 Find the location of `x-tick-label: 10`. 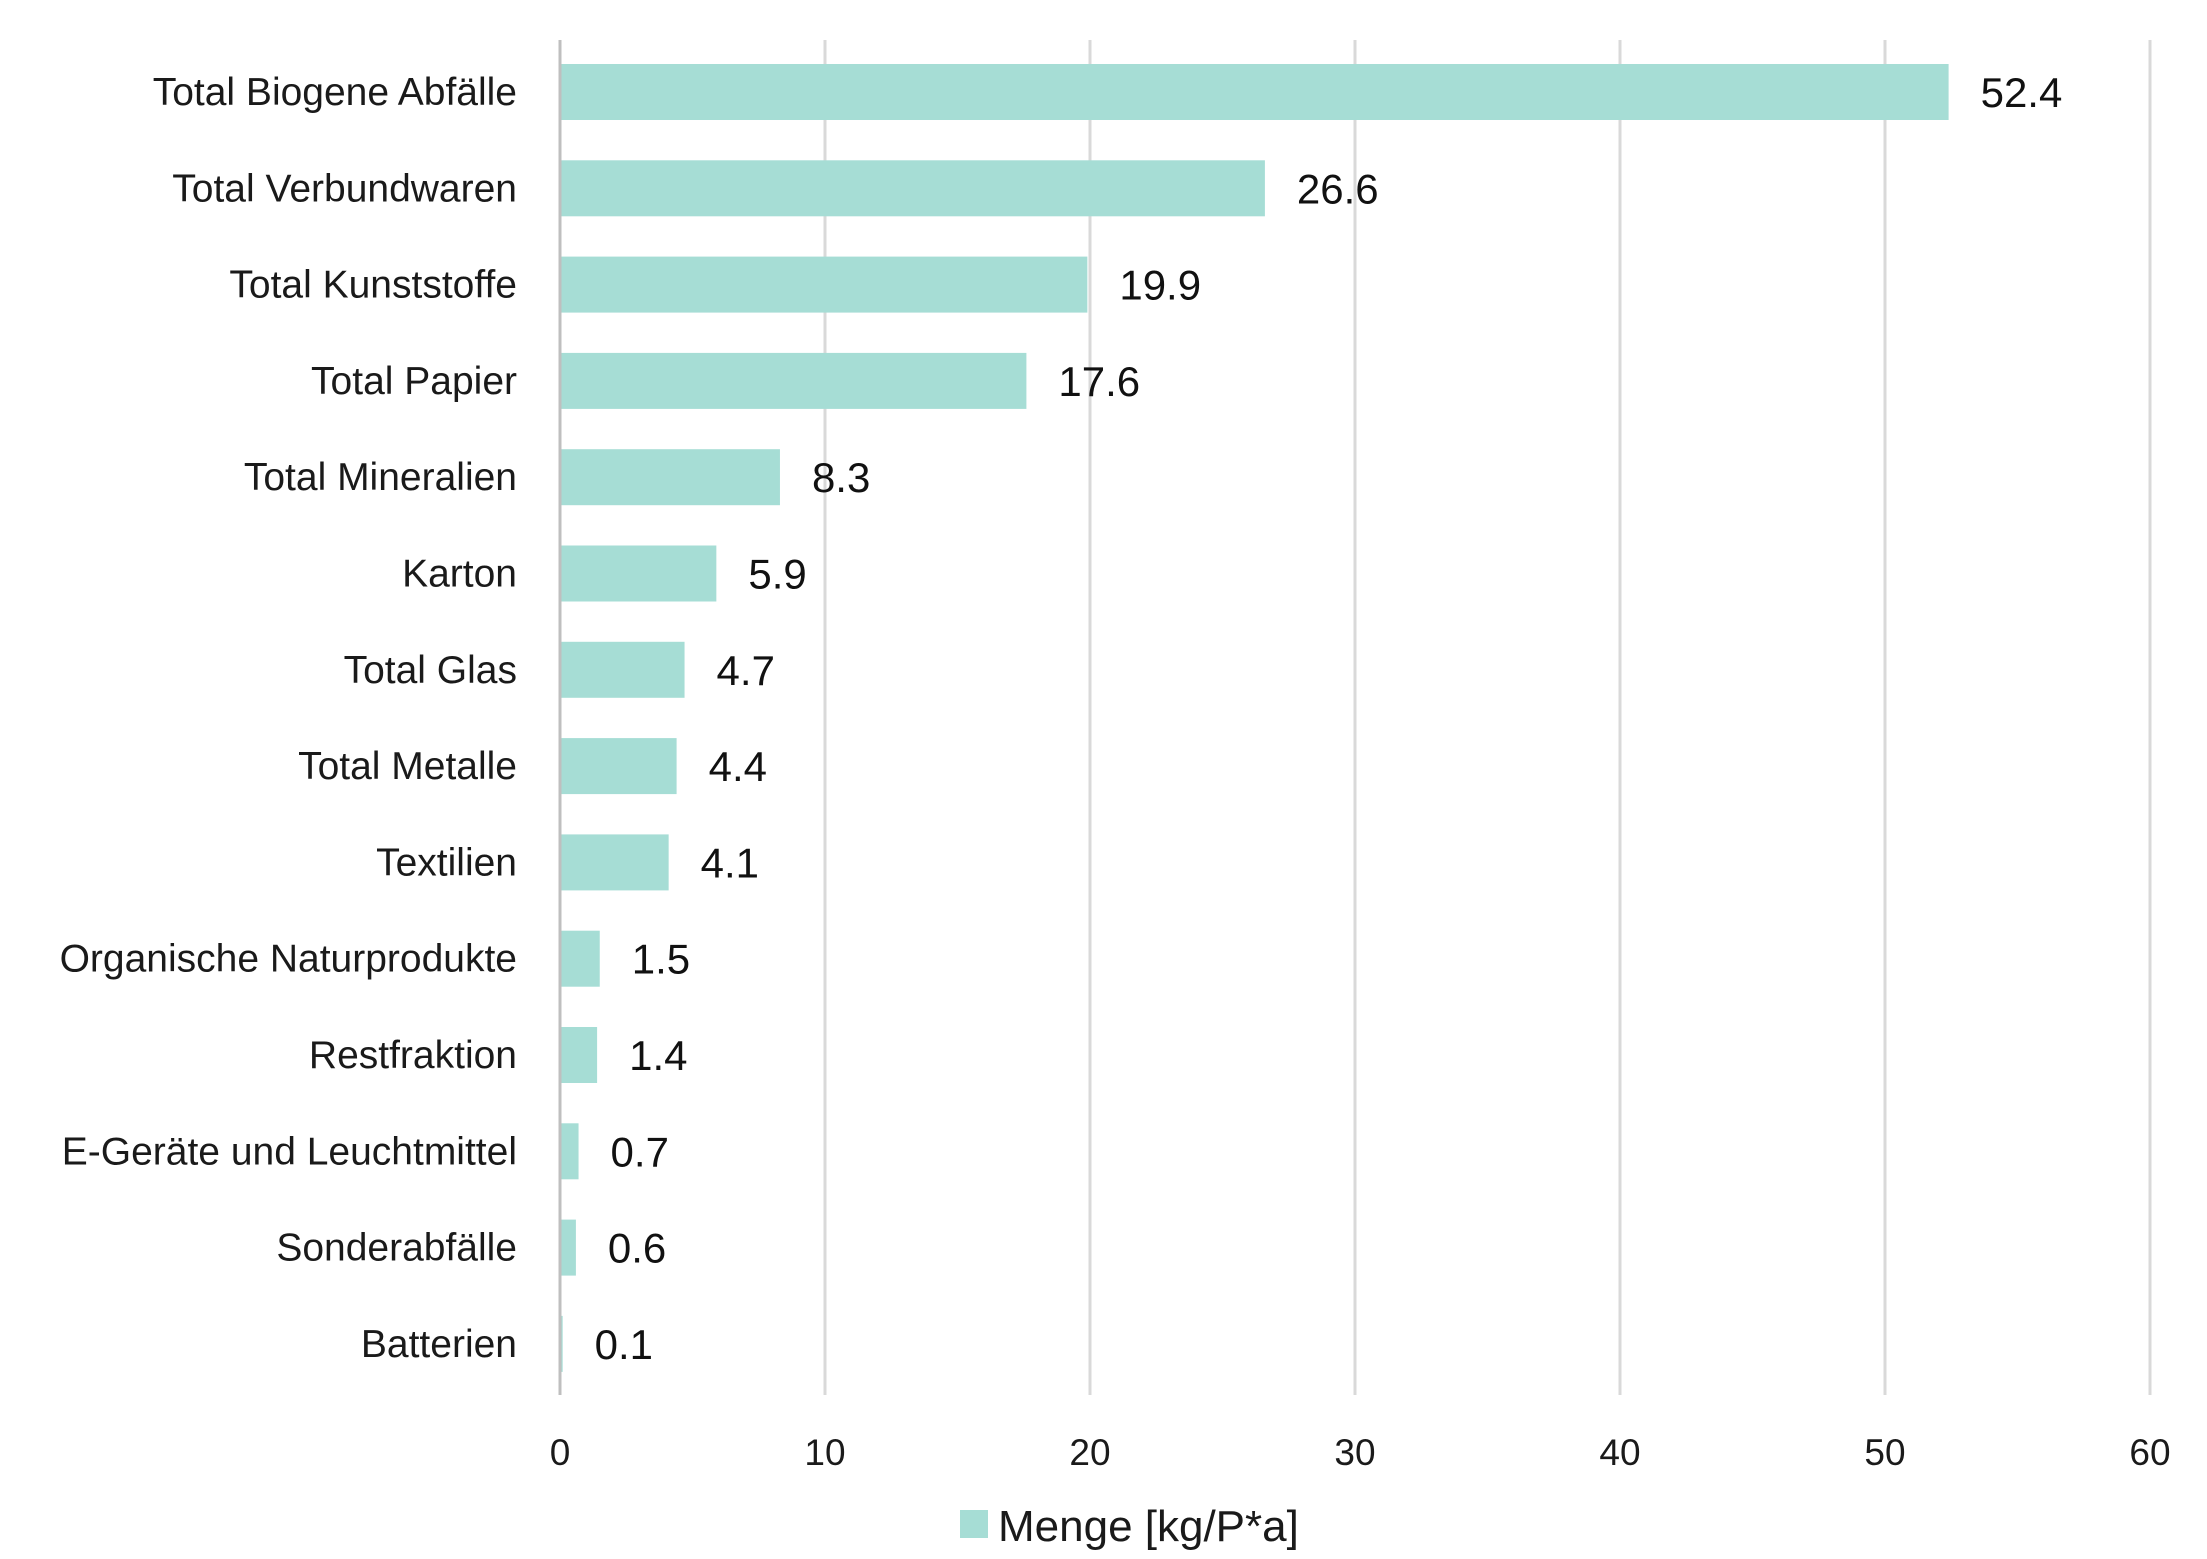

x-tick-label: 10 is located at coordinates (824, 1452).